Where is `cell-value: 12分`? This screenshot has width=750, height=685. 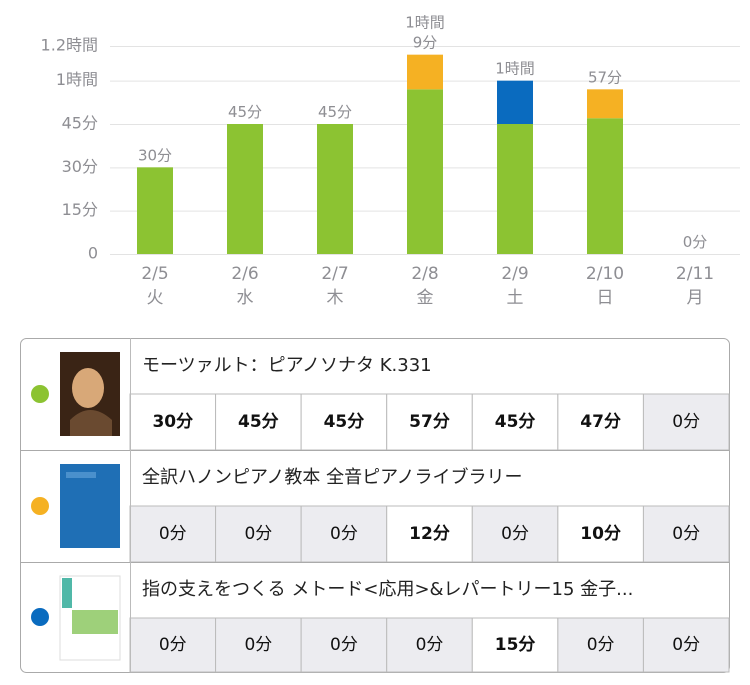 cell-value: 12分 is located at coordinates (429, 534).